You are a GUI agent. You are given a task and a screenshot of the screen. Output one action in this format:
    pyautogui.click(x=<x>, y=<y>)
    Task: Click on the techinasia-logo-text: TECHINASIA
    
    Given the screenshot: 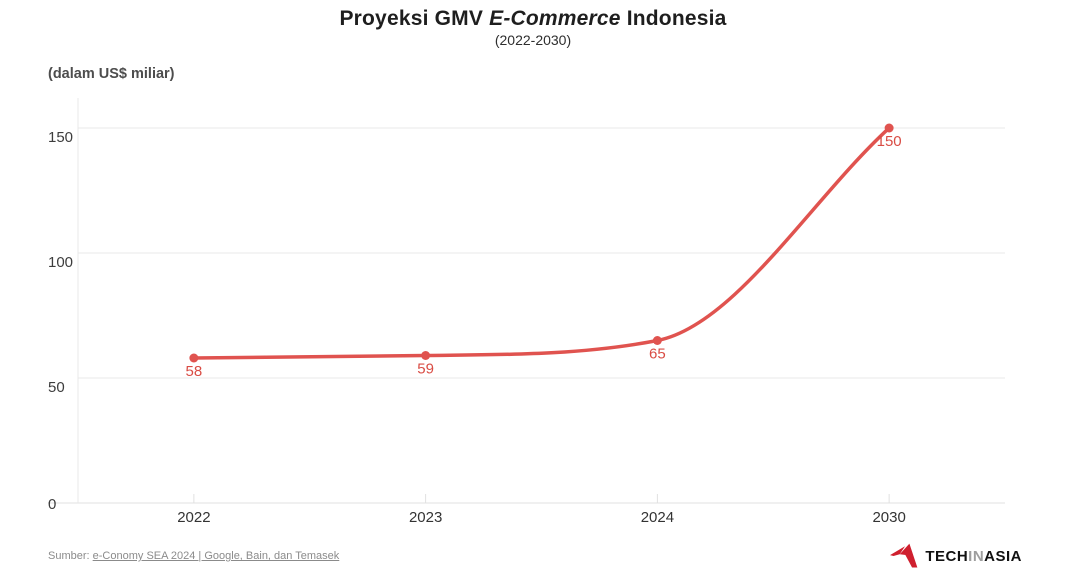 What is the action you would take?
    pyautogui.click(x=973, y=556)
    